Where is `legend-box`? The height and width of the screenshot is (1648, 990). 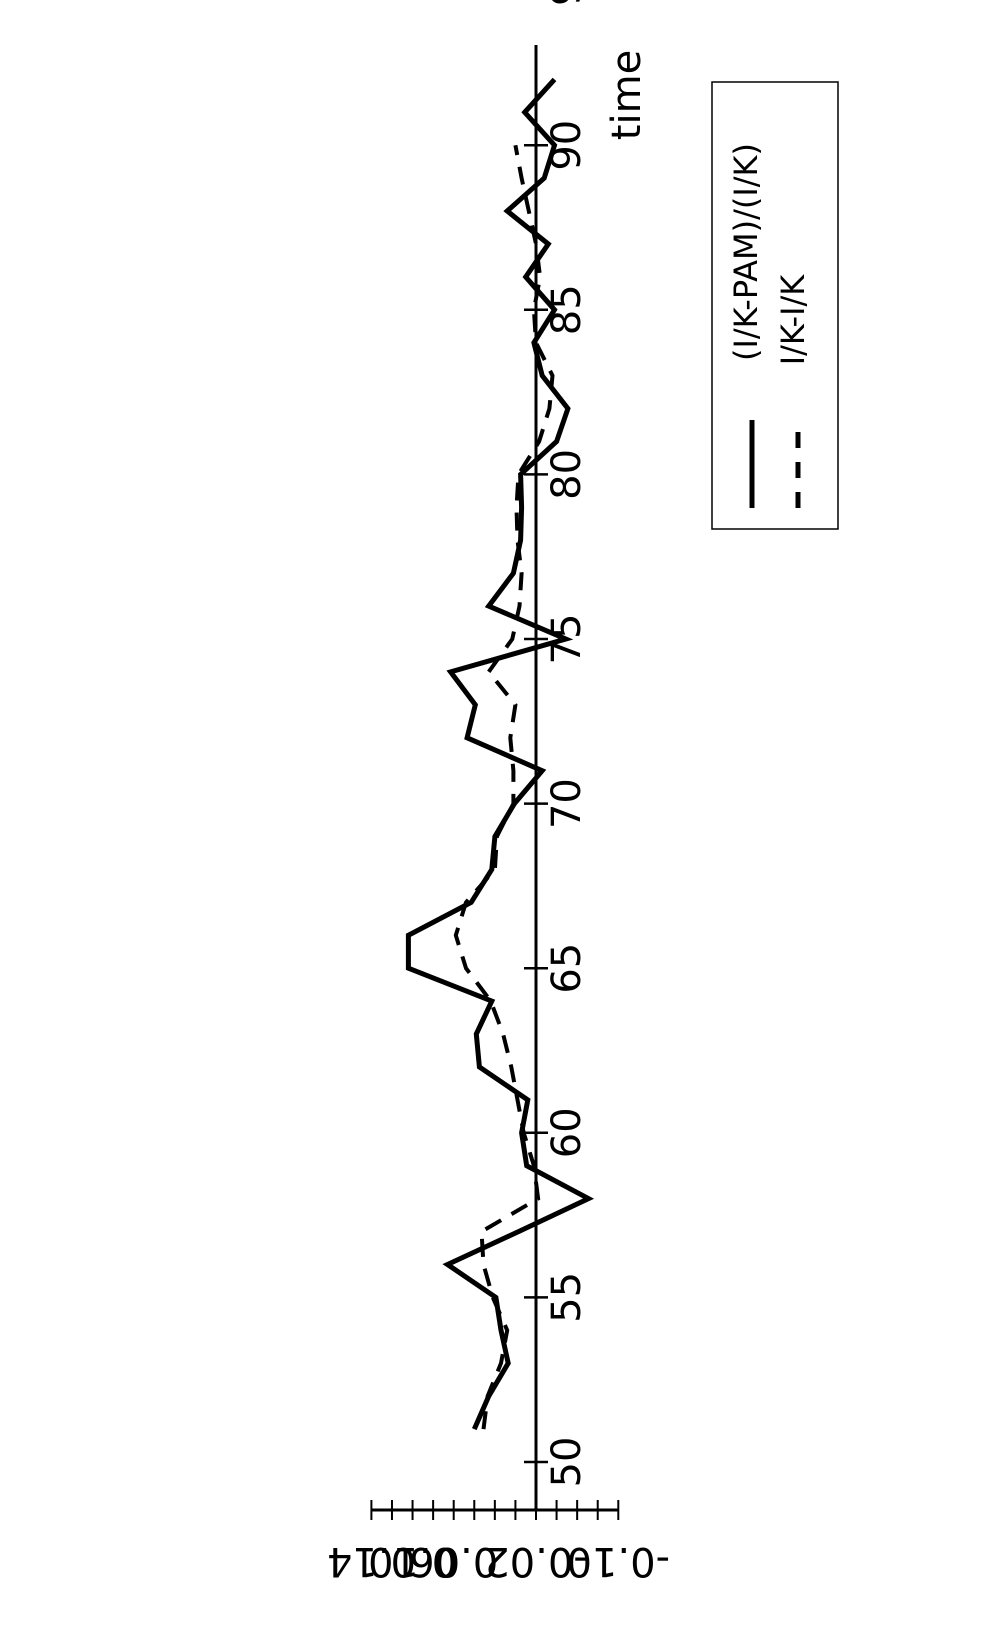
legend-box is located at coordinates (775, 305).